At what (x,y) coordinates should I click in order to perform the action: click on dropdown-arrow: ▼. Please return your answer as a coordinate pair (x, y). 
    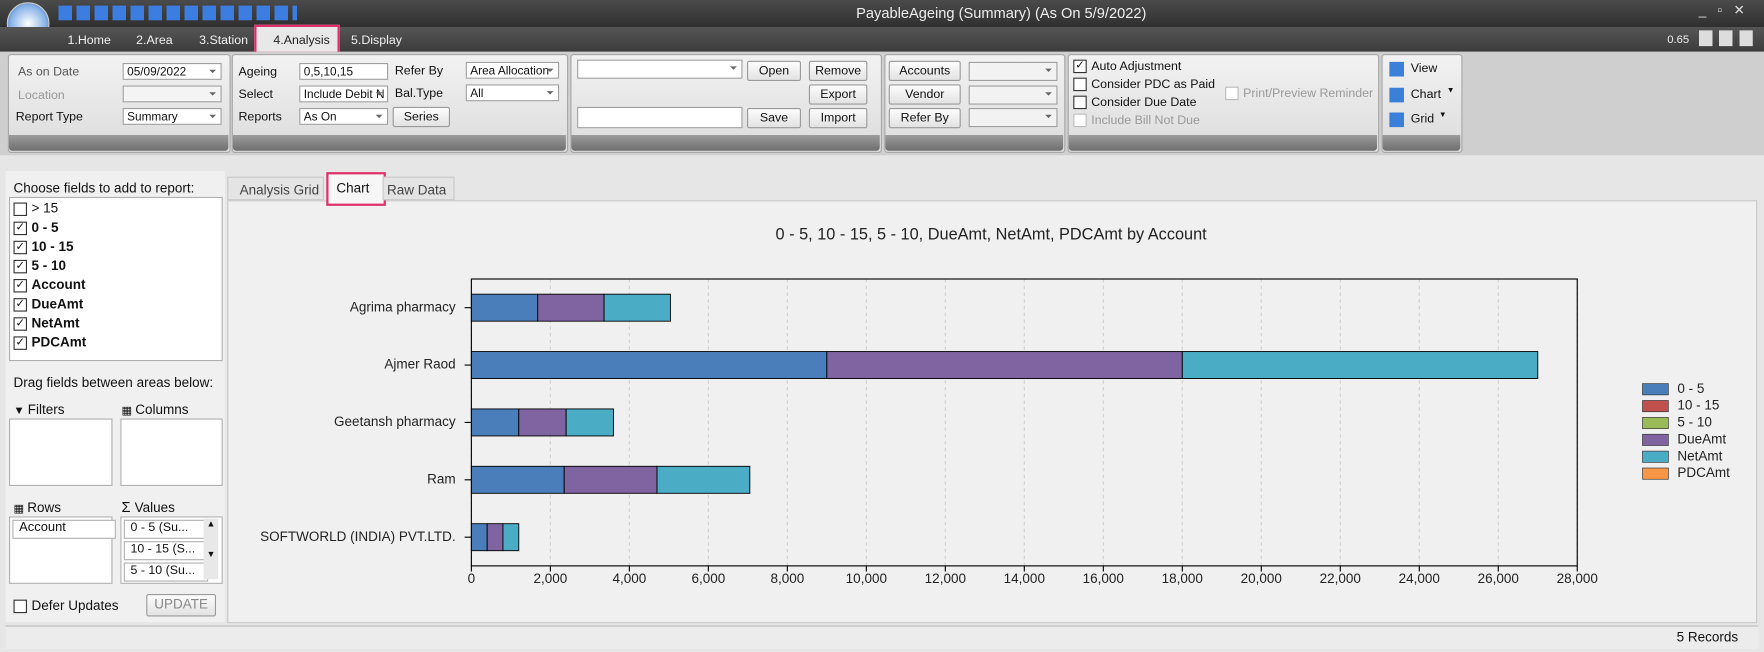
    Looking at the image, I should click on (1450, 90).